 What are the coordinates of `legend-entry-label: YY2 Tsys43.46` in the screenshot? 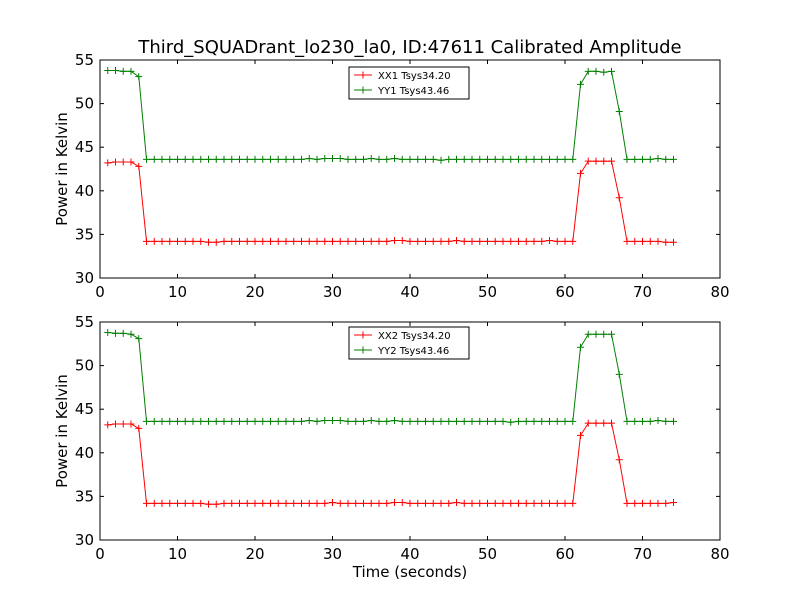 It's located at (413, 351).